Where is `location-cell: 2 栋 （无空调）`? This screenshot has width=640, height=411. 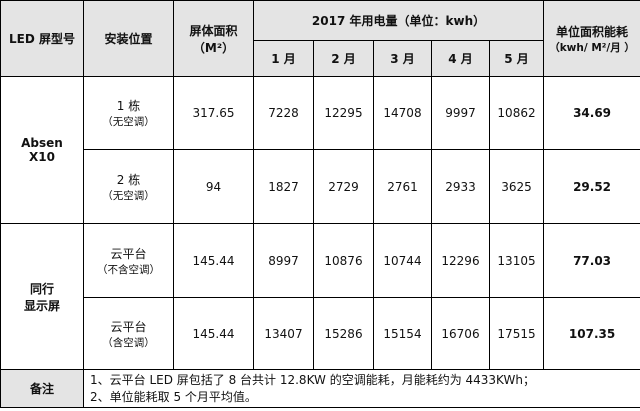
location-cell: 2 栋 （无空调） is located at coordinates (128, 186).